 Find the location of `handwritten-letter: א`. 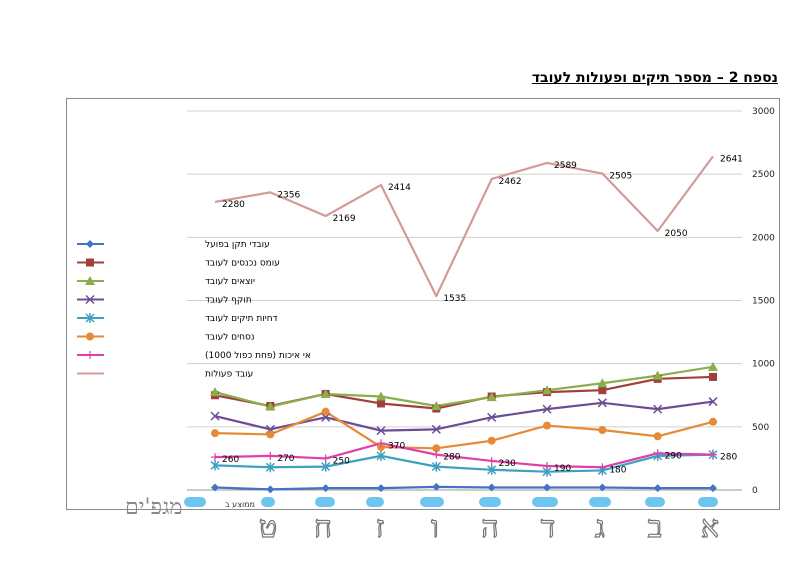

handwritten-letter: א is located at coordinates (710, 527).